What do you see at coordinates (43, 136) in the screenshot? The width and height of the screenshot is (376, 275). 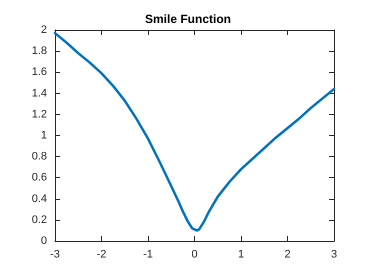 I see `y-tick-label: 1` at bounding box center [43, 136].